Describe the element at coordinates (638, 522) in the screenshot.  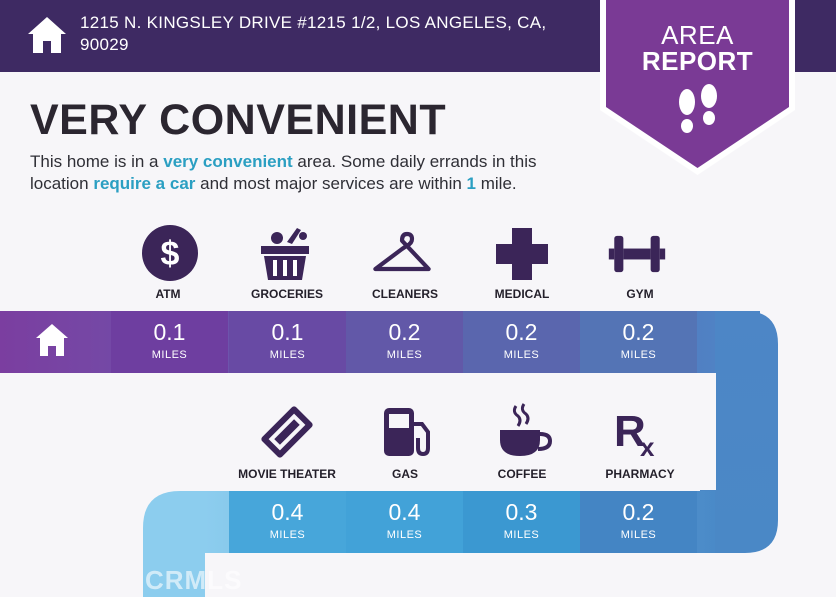
I see `distance-pharmacy: 0.2 MILES` at that location.